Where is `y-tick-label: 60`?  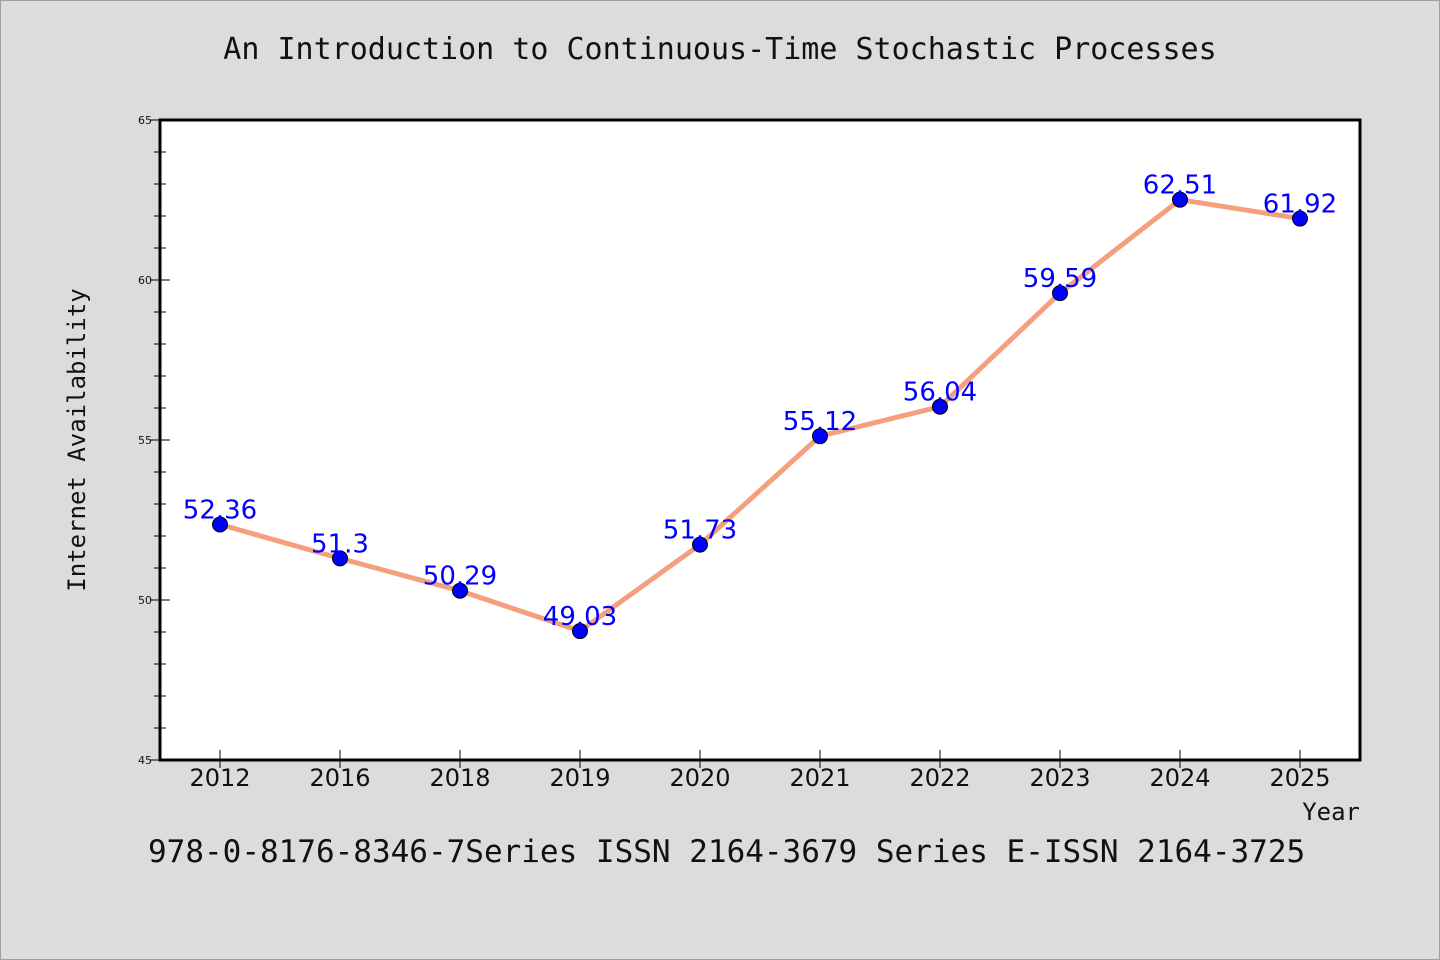 y-tick-label: 60 is located at coordinates (145, 280).